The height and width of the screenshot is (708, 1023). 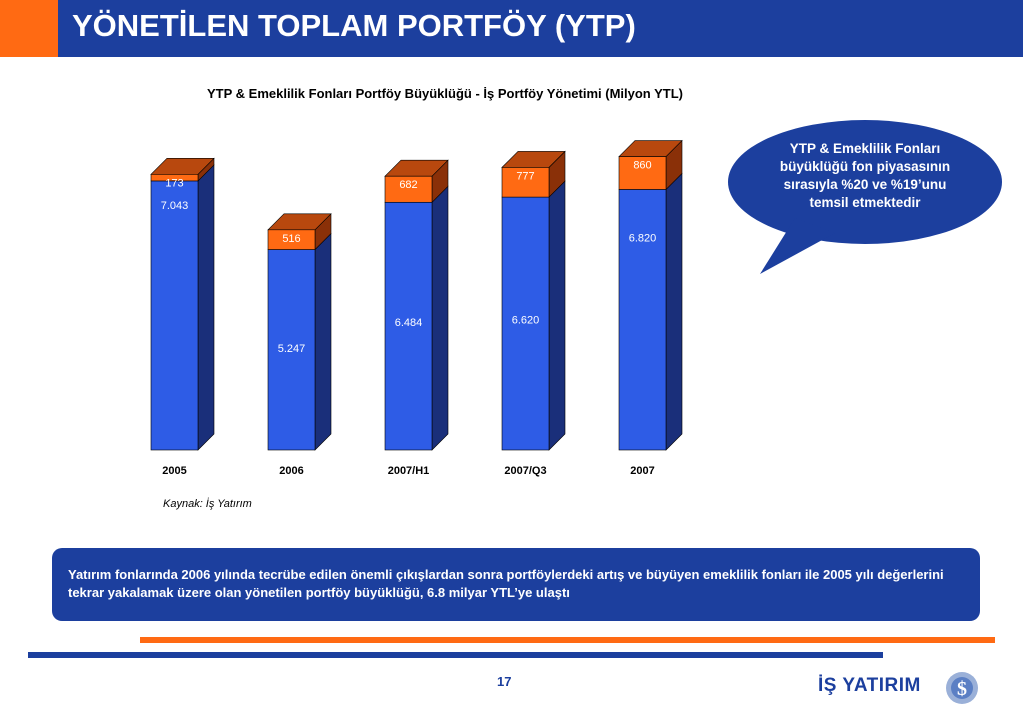 What do you see at coordinates (408, 185) in the screenshot?
I see `data-label-orange: 682` at bounding box center [408, 185].